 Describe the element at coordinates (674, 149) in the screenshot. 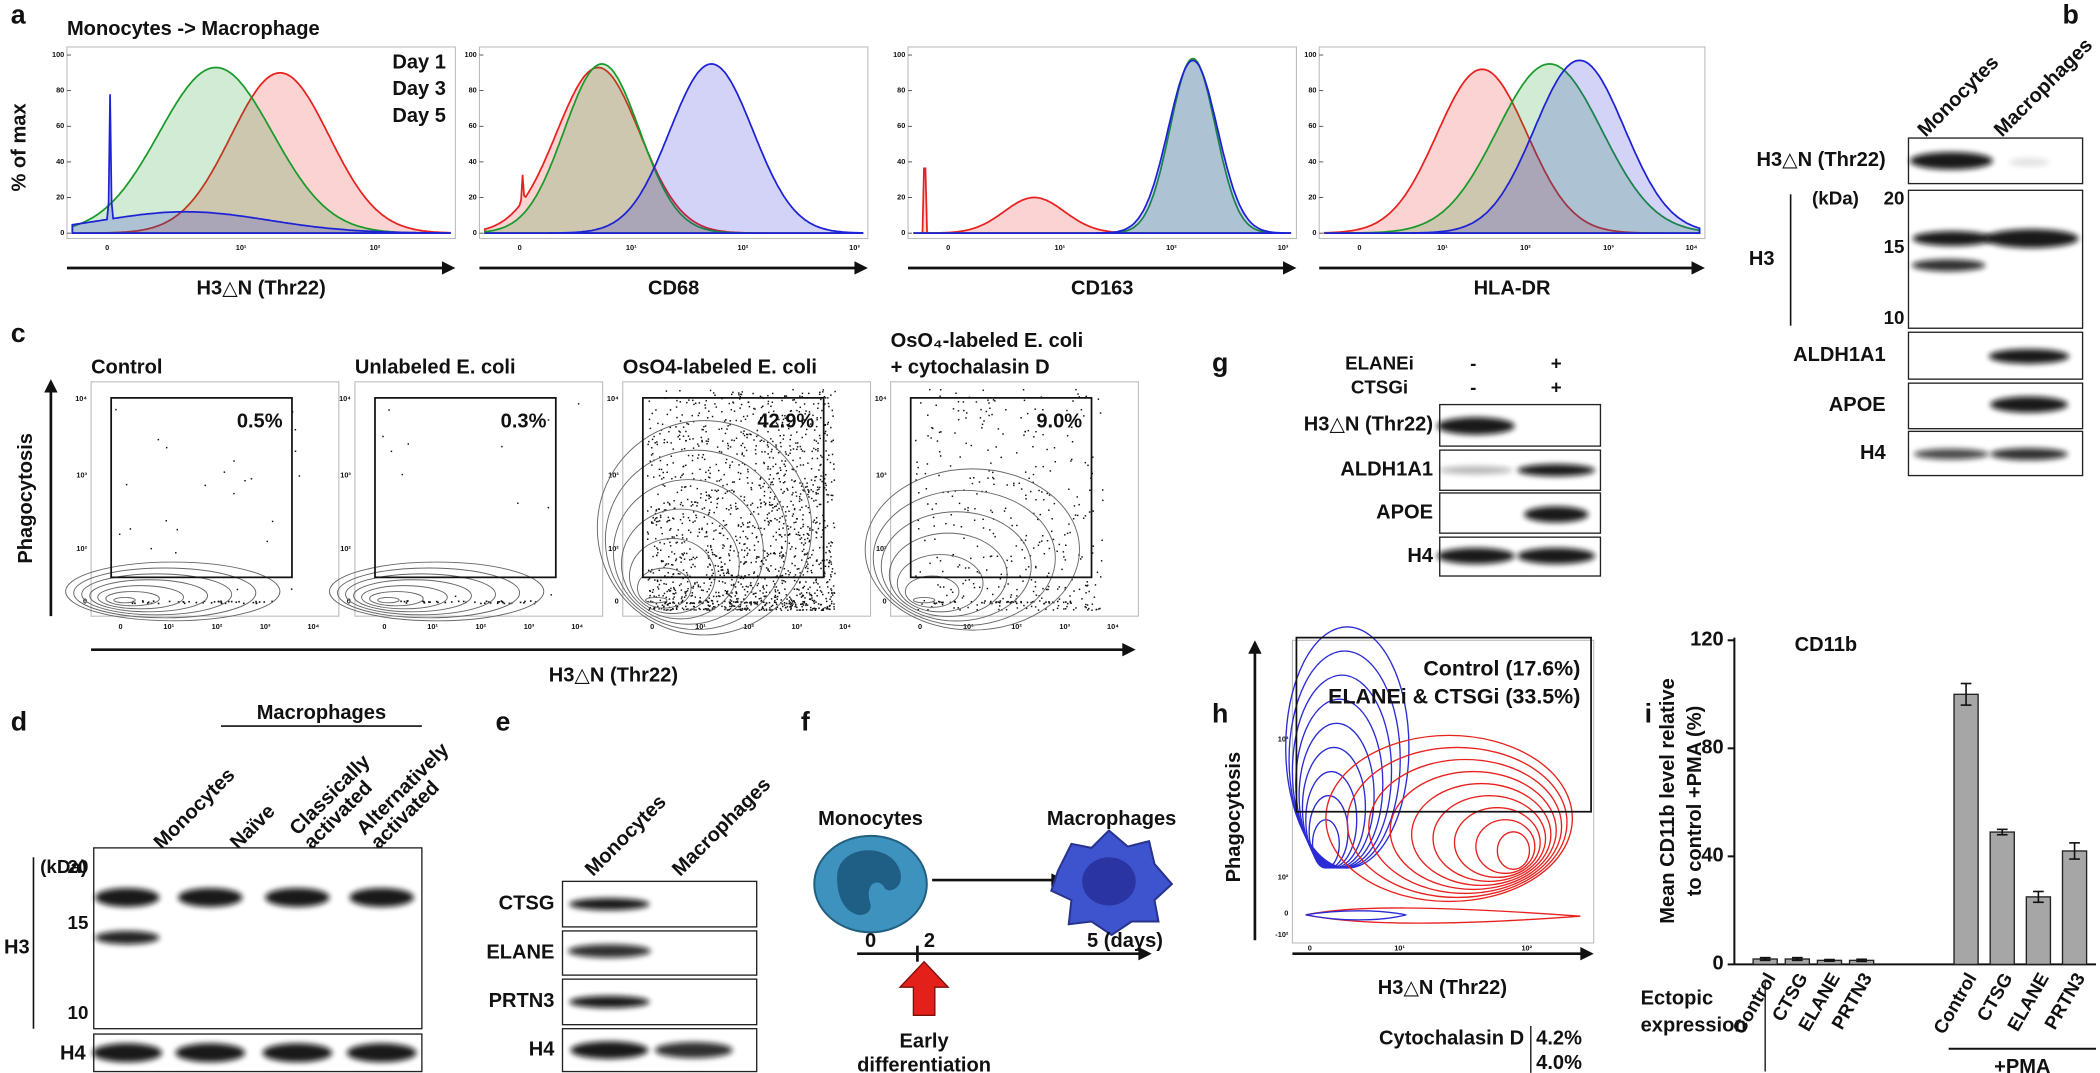

I see `histogram` at that location.